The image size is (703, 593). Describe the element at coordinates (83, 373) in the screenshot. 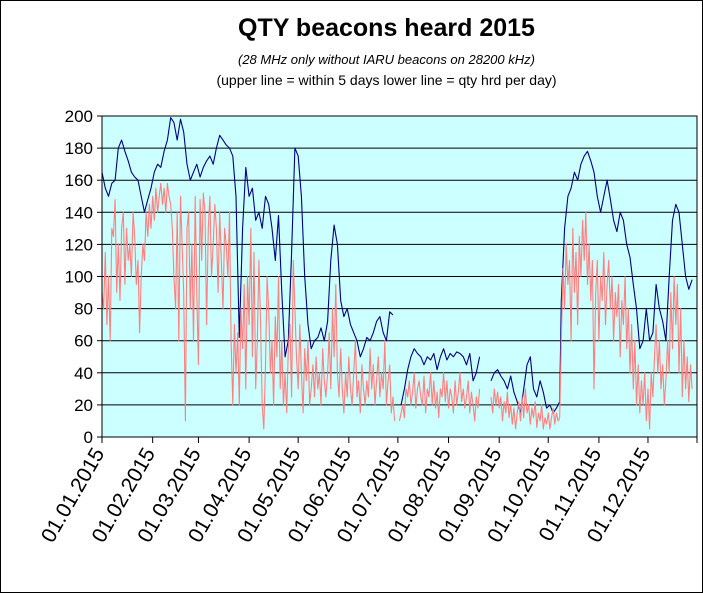

I see `y-tick-label: 40` at that location.